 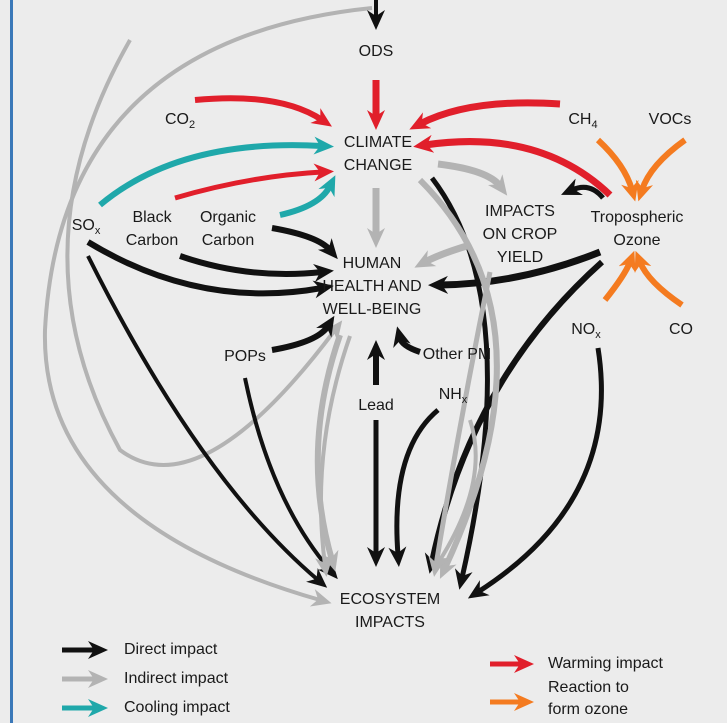 I want to click on node-label: CHANGE, so click(x=378, y=165).